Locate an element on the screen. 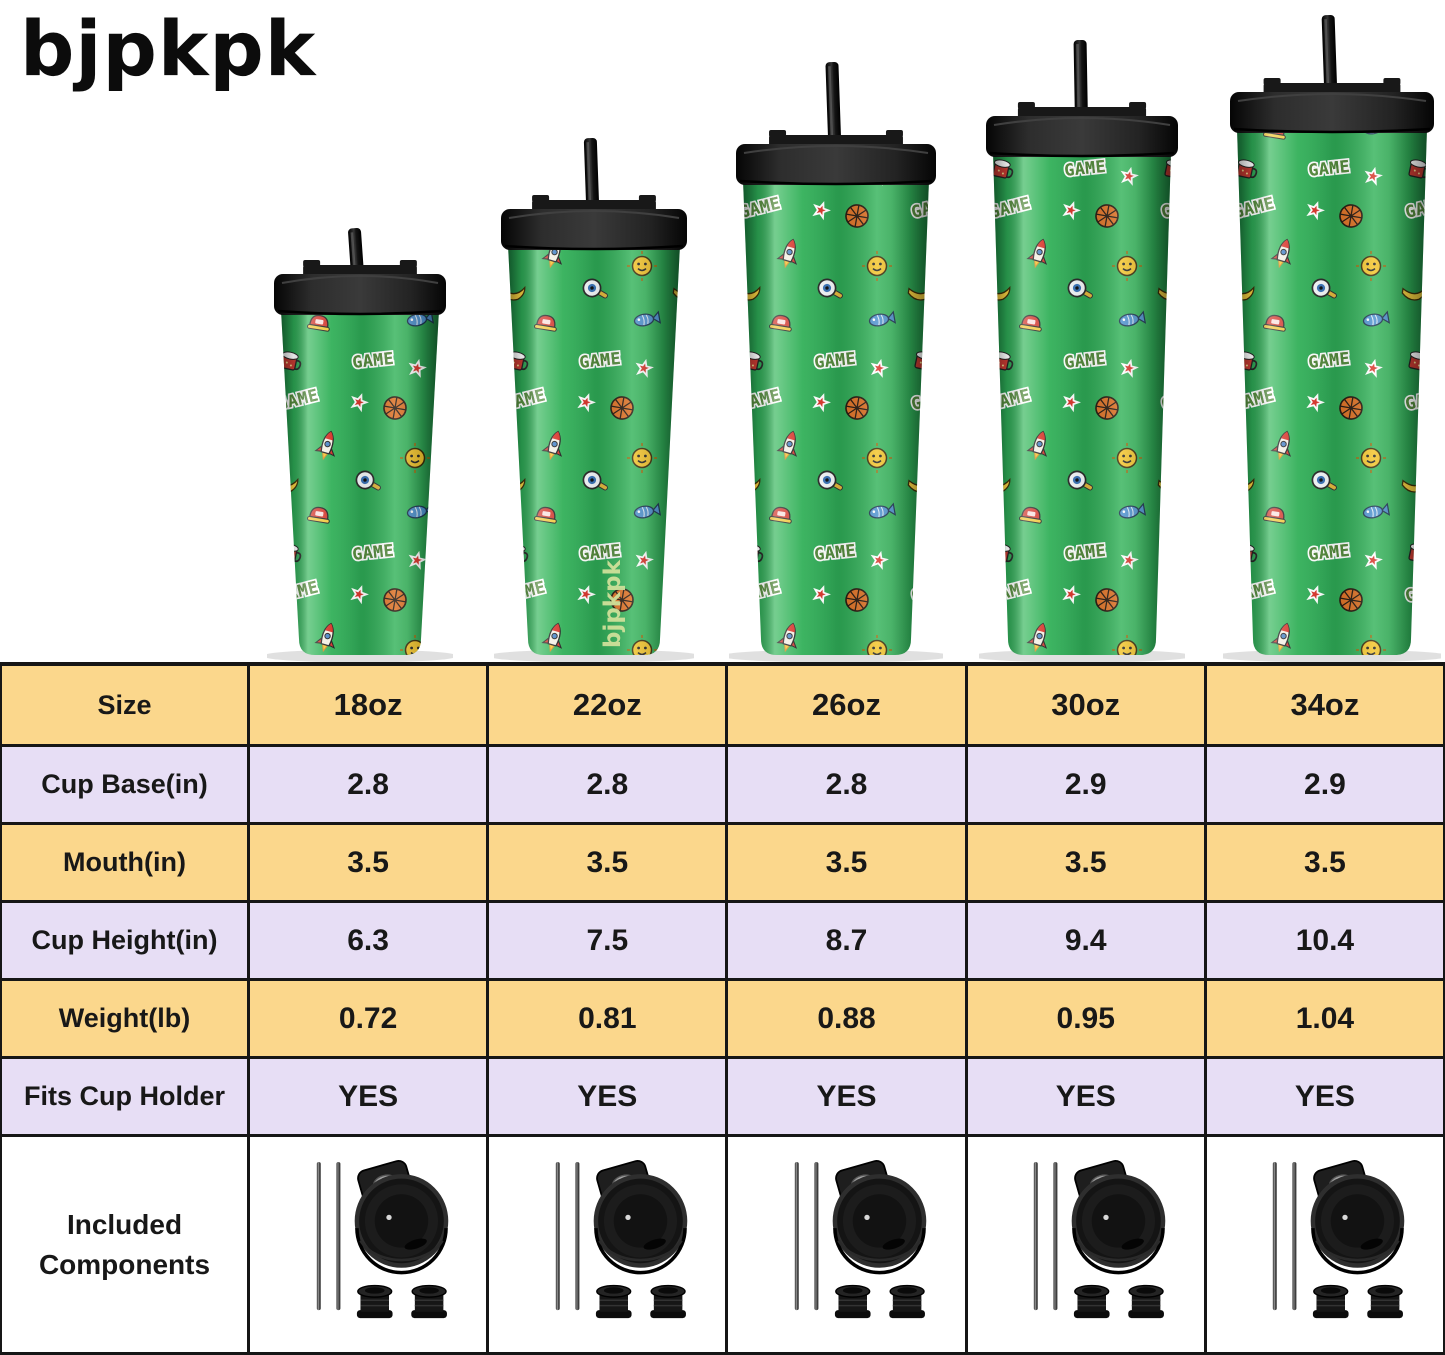 This screenshot has width=1445, height=1355. row-label: Cup Base(in) is located at coordinates (124, 784).